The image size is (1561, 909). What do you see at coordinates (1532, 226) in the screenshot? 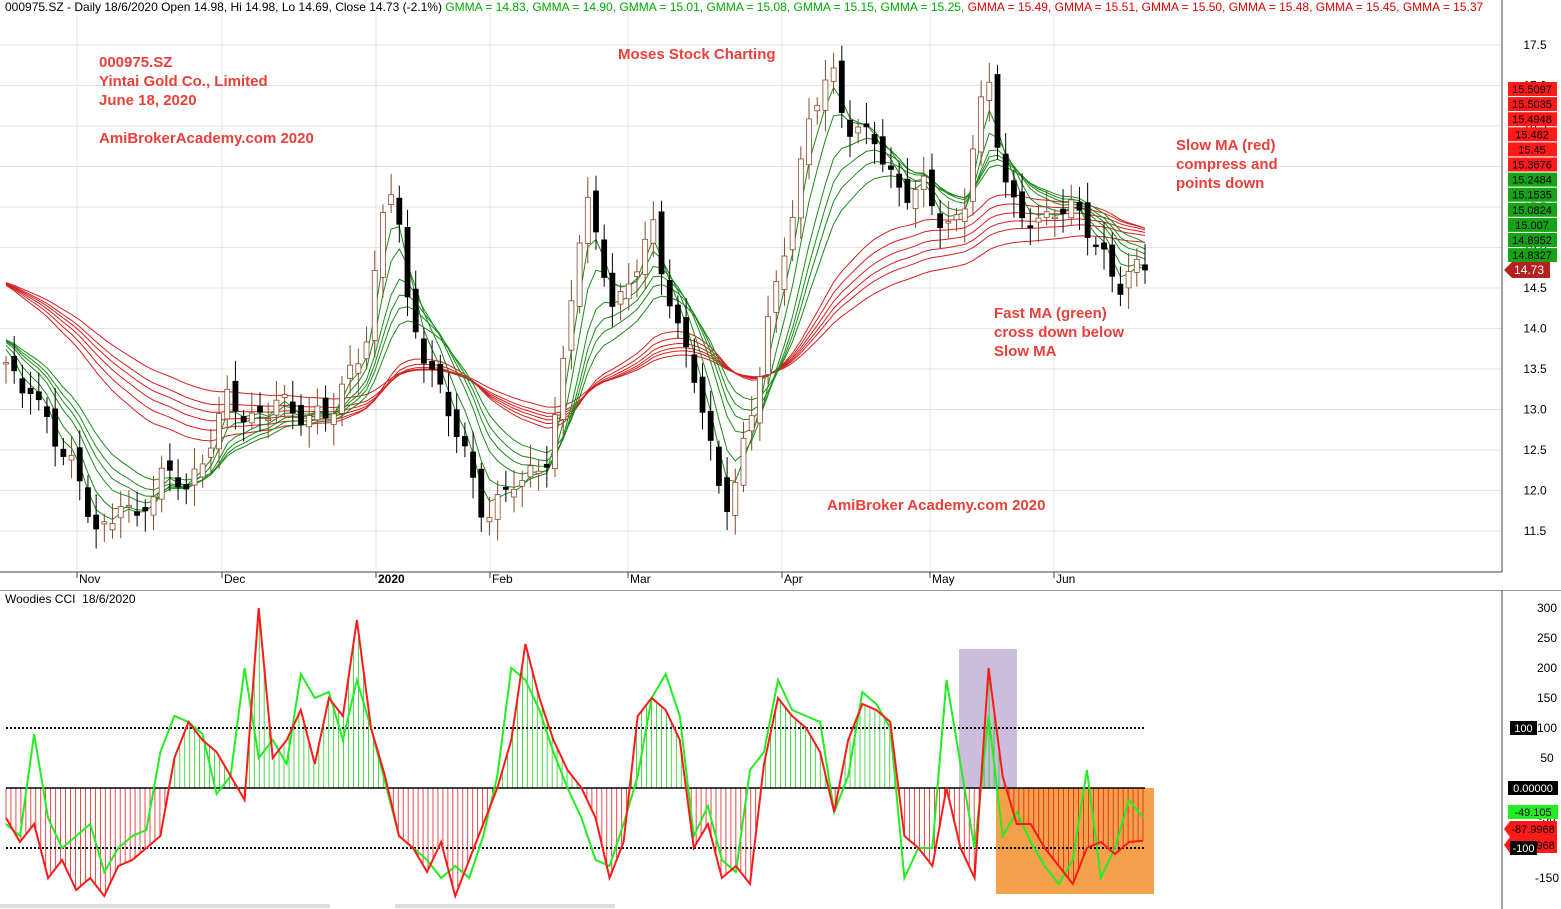
I see `gmma-badge-label: 15.007` at bounding box center [1532, 226].